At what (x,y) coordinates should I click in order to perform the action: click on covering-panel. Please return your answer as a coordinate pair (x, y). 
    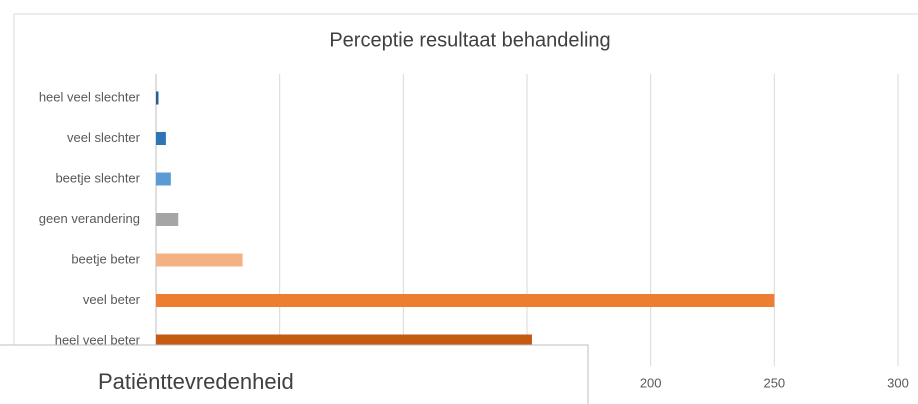
    Looking at the image, I should click on (294, 374).